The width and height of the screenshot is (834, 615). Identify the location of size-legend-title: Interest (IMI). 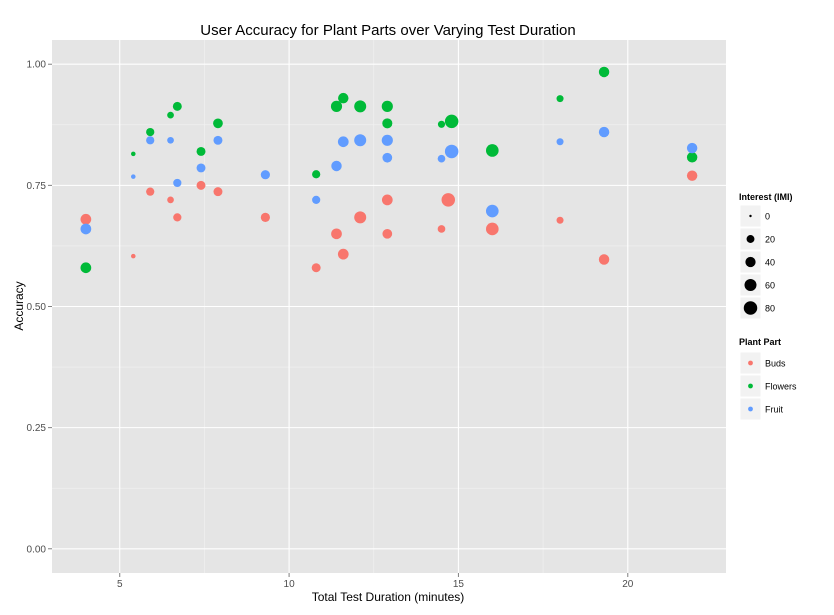
(766, 197).